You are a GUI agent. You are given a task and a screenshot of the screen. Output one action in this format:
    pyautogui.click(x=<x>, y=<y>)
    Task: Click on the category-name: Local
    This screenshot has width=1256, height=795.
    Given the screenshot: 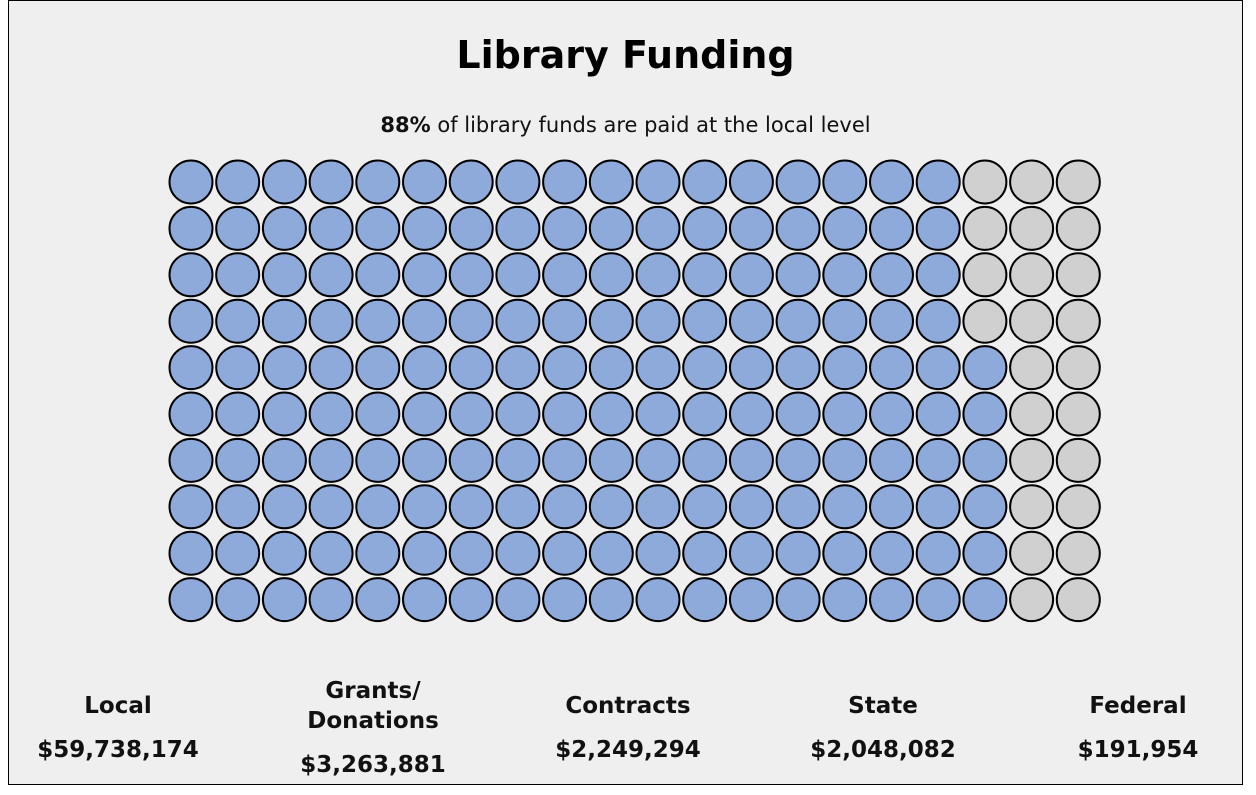 What is the action you would take?
    pyautogui.click(x=118, y=706)
    